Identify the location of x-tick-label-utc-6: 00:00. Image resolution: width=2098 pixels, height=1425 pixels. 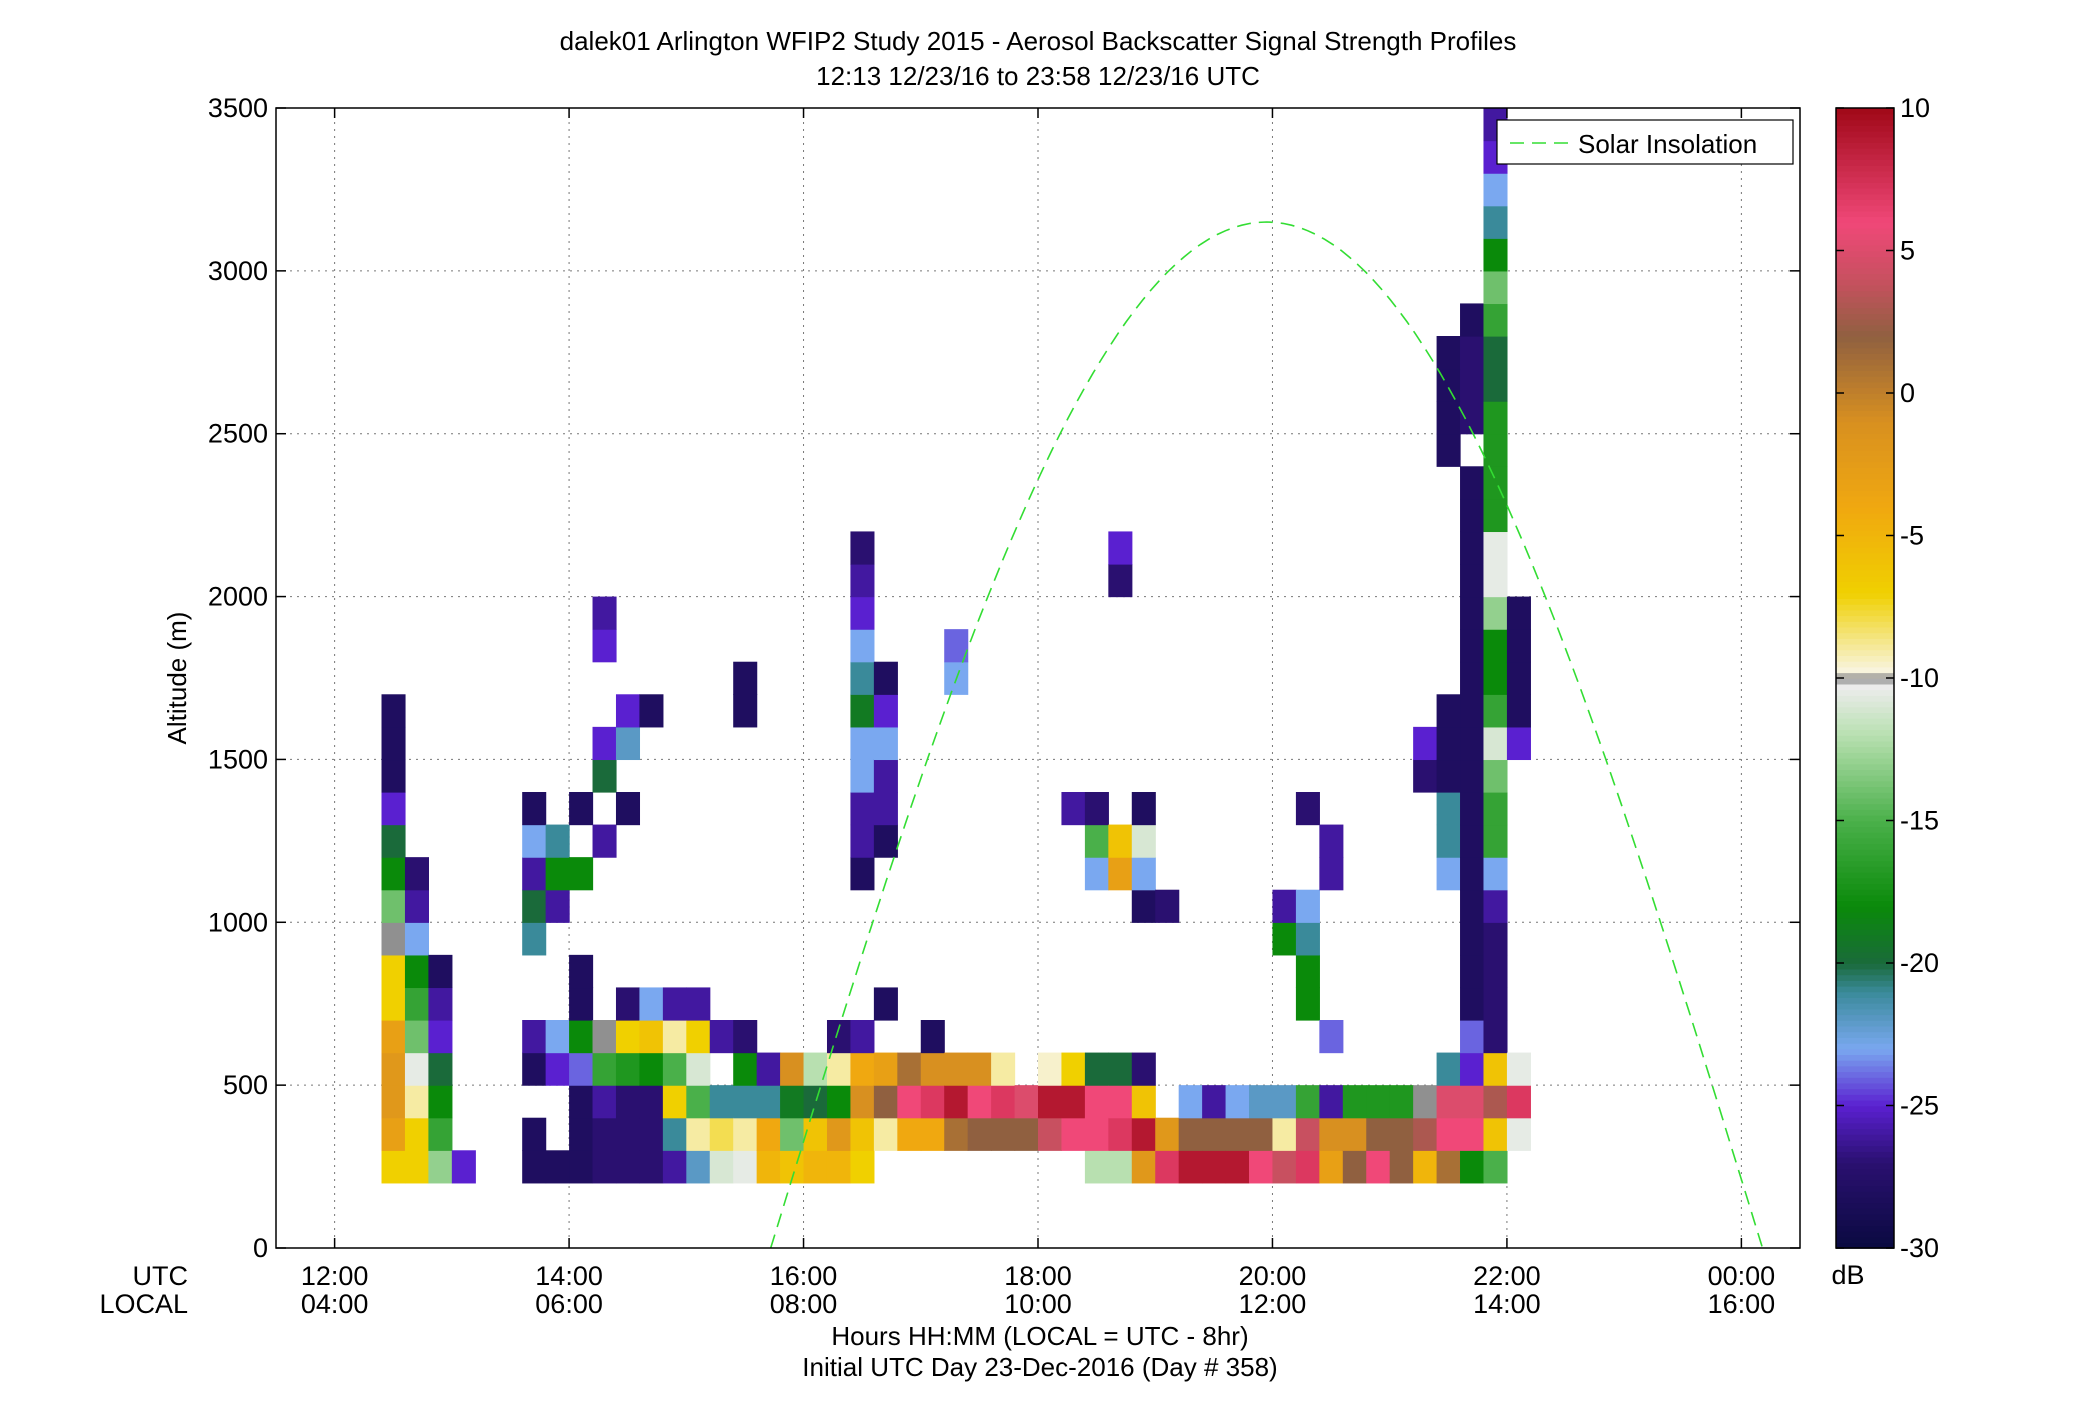
(1742, 1276).